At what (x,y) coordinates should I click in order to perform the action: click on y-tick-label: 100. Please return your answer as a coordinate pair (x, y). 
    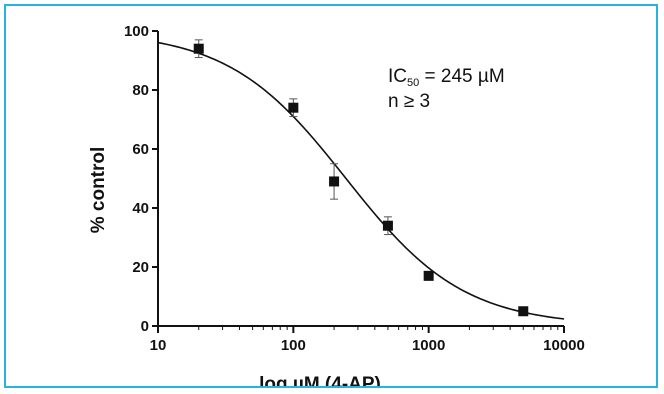
    Looking at the image, I should click on (136, 31).